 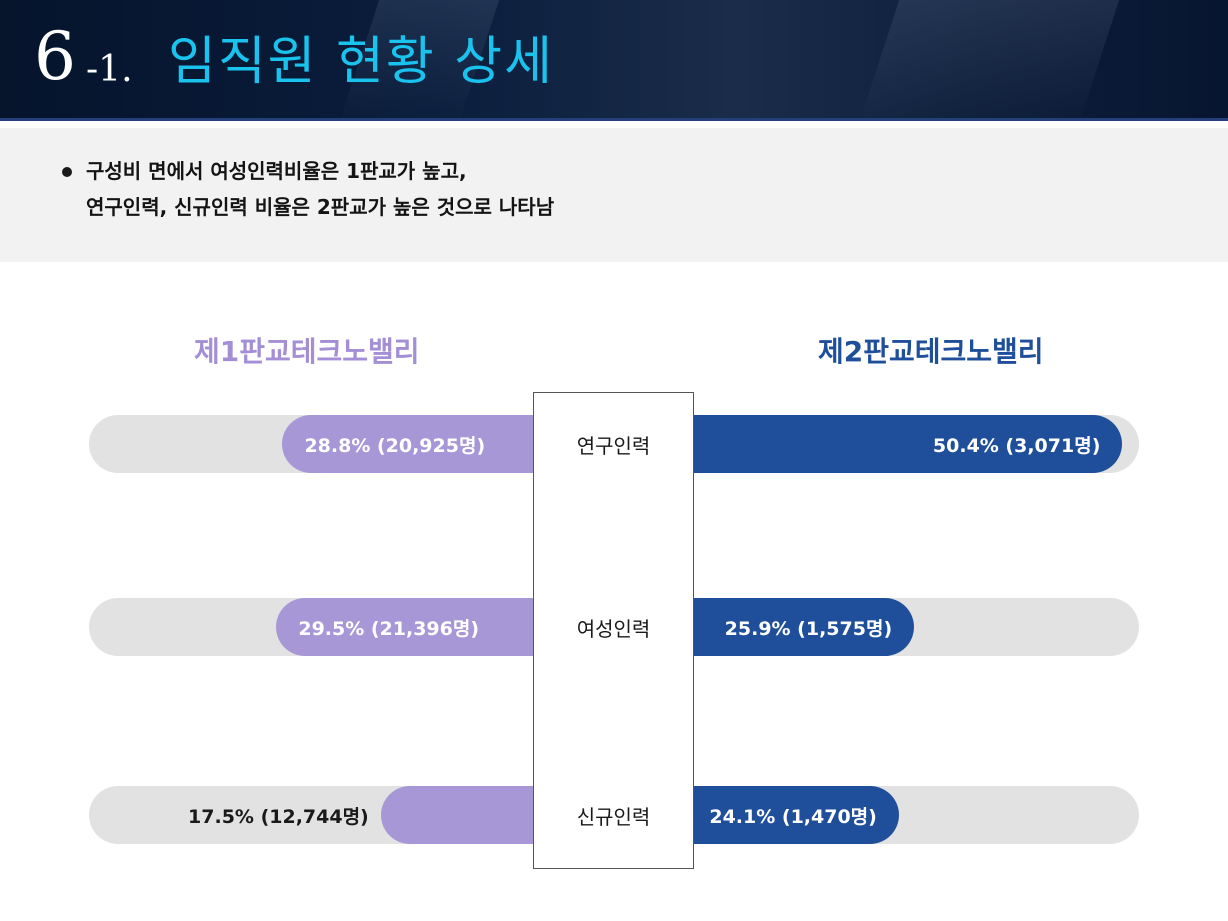 What do you see at coordinates (361, 62) in the screenshot?
I see `page-title: 임직원 현황 상세` at bounding box center [361, 62].